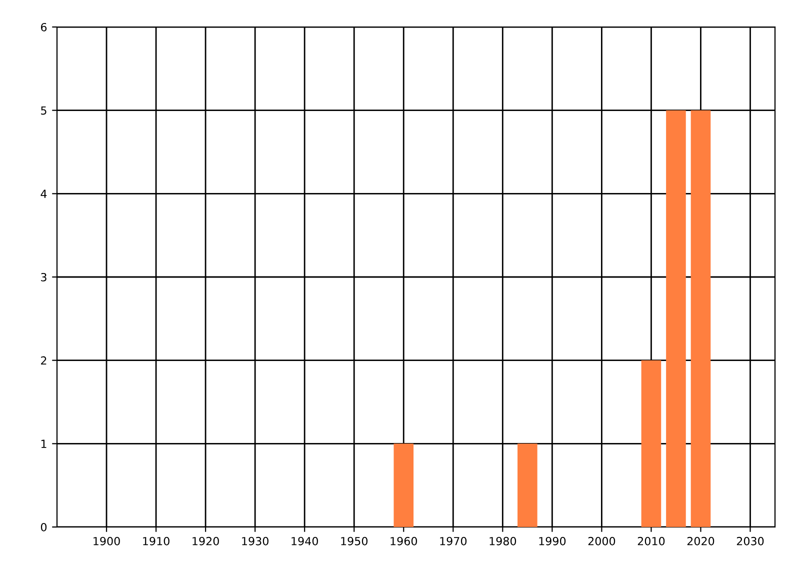 The width and height of the screenshot is (800, 576). Describe the element at coordinates (651, 541) in the screenshot. I see `x-tick-label: 2010` at that location.